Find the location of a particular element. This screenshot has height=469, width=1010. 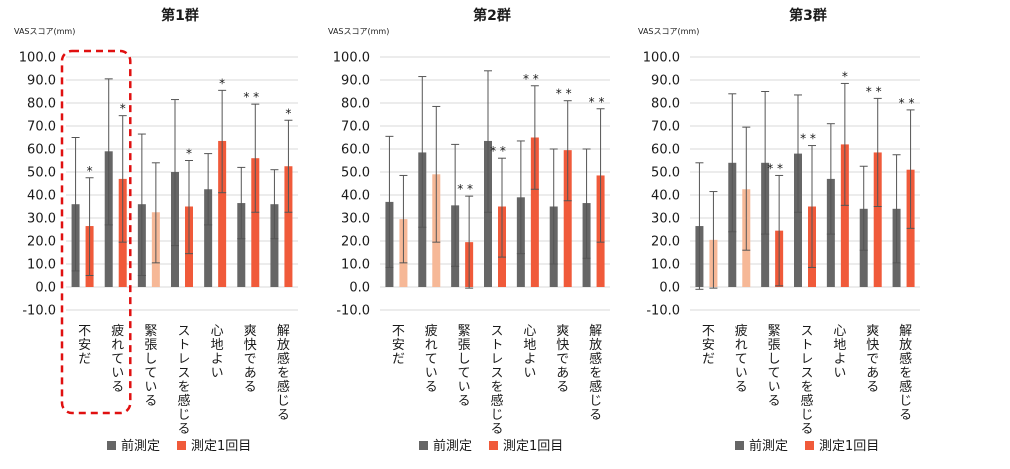

chart-title: 第2群 is located at coordinates (492, 15).